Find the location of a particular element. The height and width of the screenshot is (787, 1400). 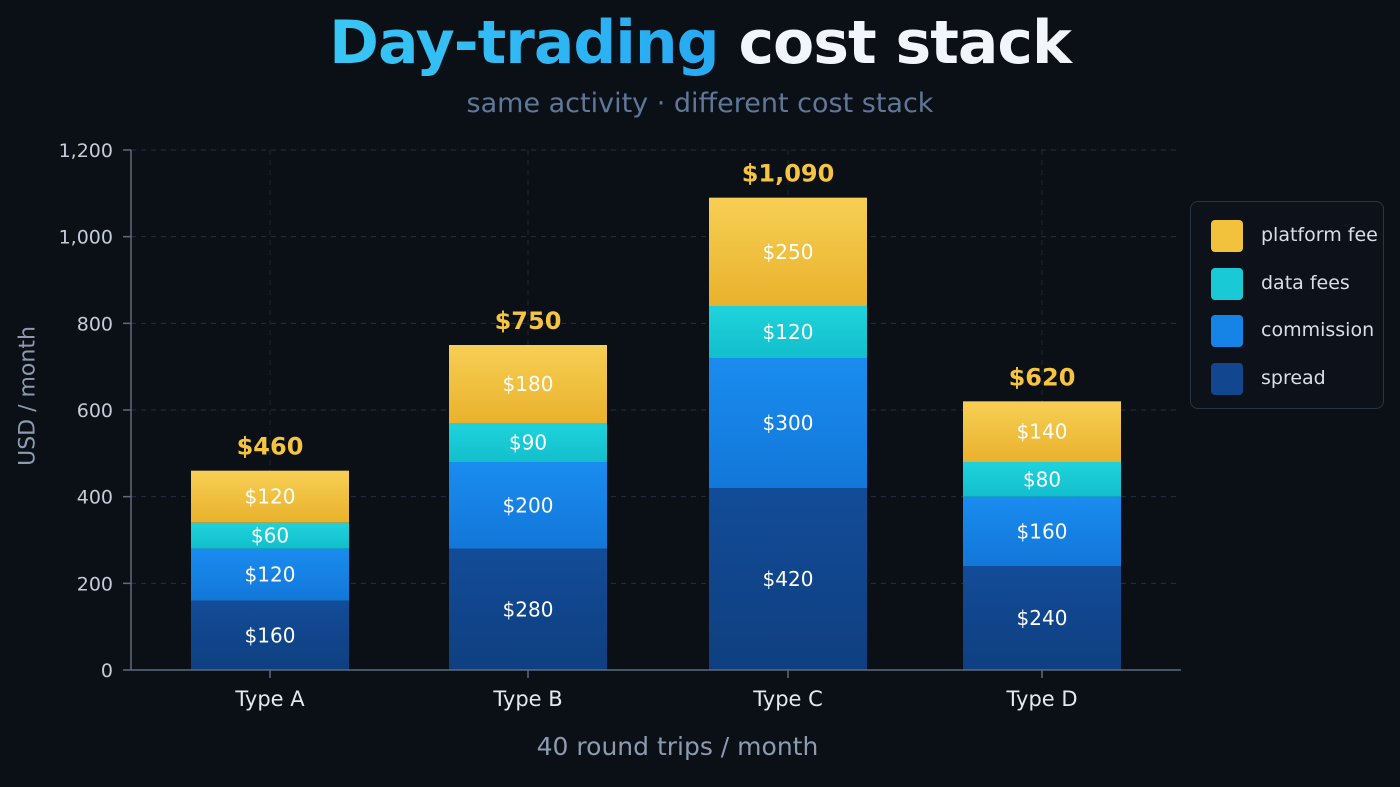

x-axis-title: 40 round trips / month is located at coordinates (677, 746).